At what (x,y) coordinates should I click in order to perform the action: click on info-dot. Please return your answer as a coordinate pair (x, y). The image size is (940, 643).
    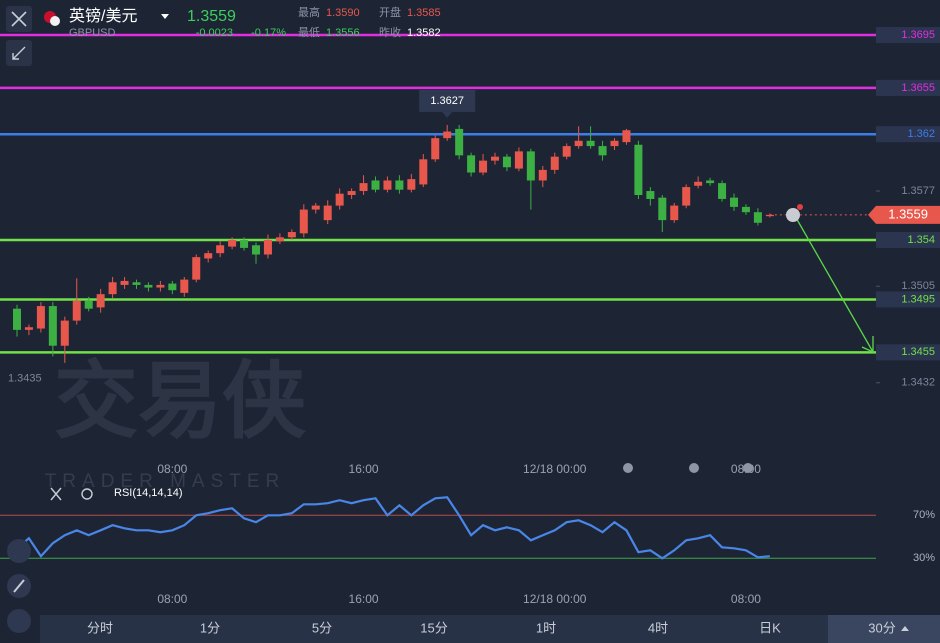
    Looking at the image, I should click on (800, 207).